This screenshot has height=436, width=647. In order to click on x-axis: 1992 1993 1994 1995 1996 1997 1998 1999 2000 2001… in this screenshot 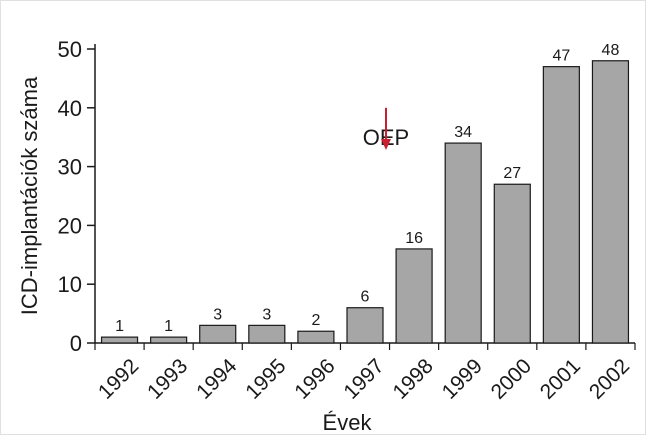, I will do `click(365, 373)`.